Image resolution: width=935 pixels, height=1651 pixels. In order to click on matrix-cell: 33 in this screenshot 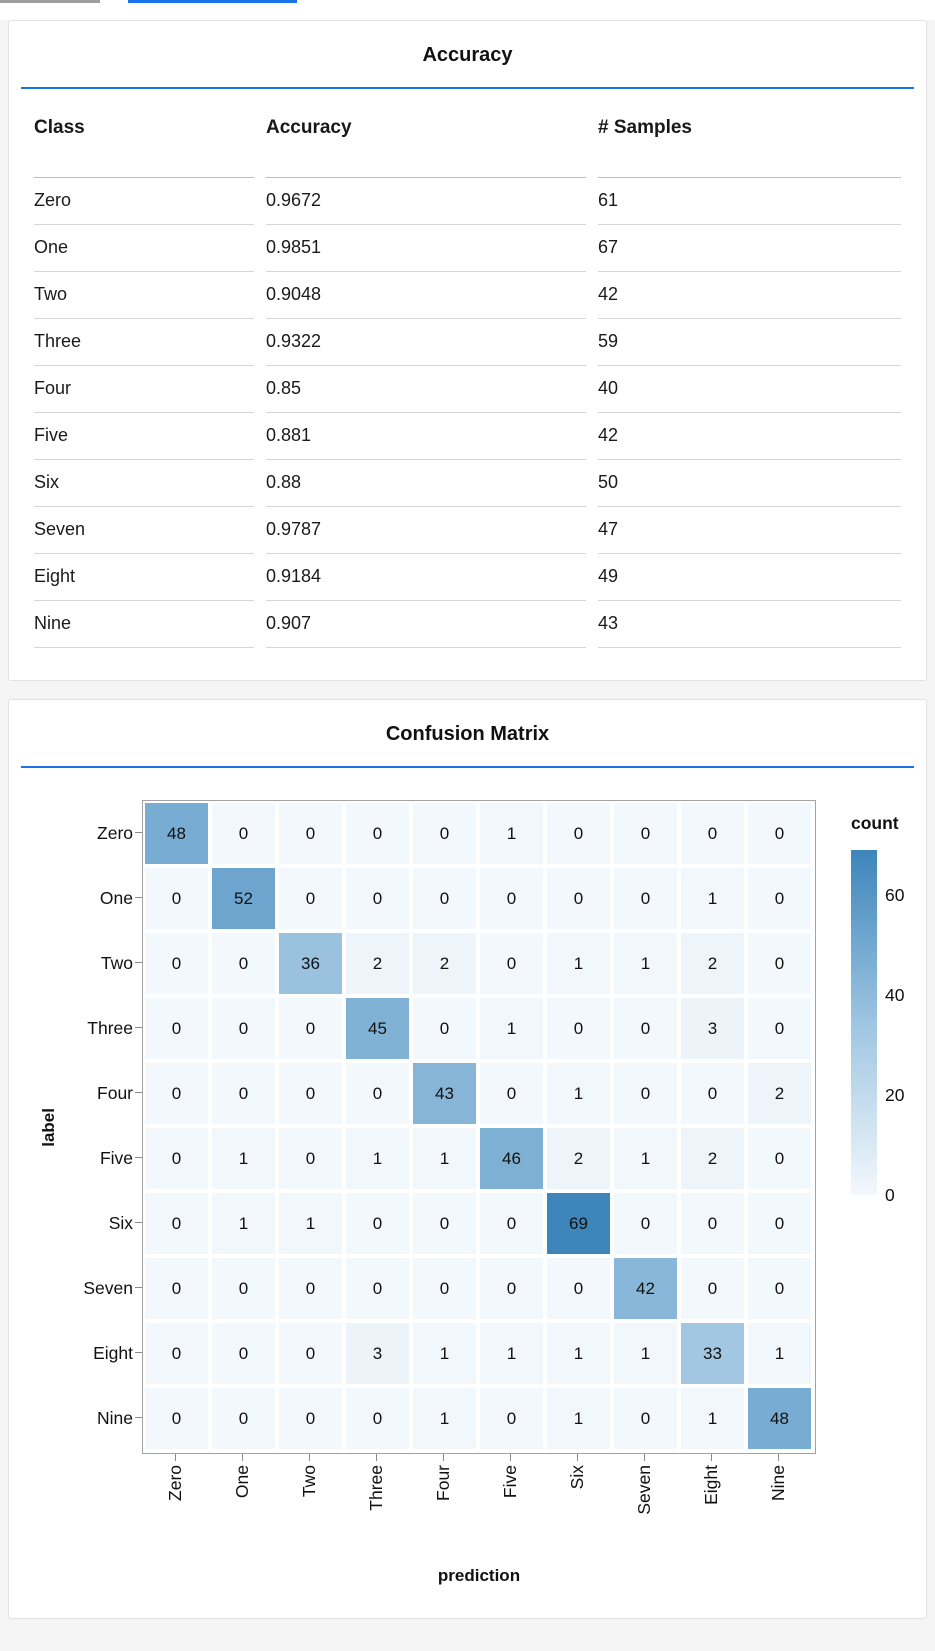, I will do `click(712, 1353)`.